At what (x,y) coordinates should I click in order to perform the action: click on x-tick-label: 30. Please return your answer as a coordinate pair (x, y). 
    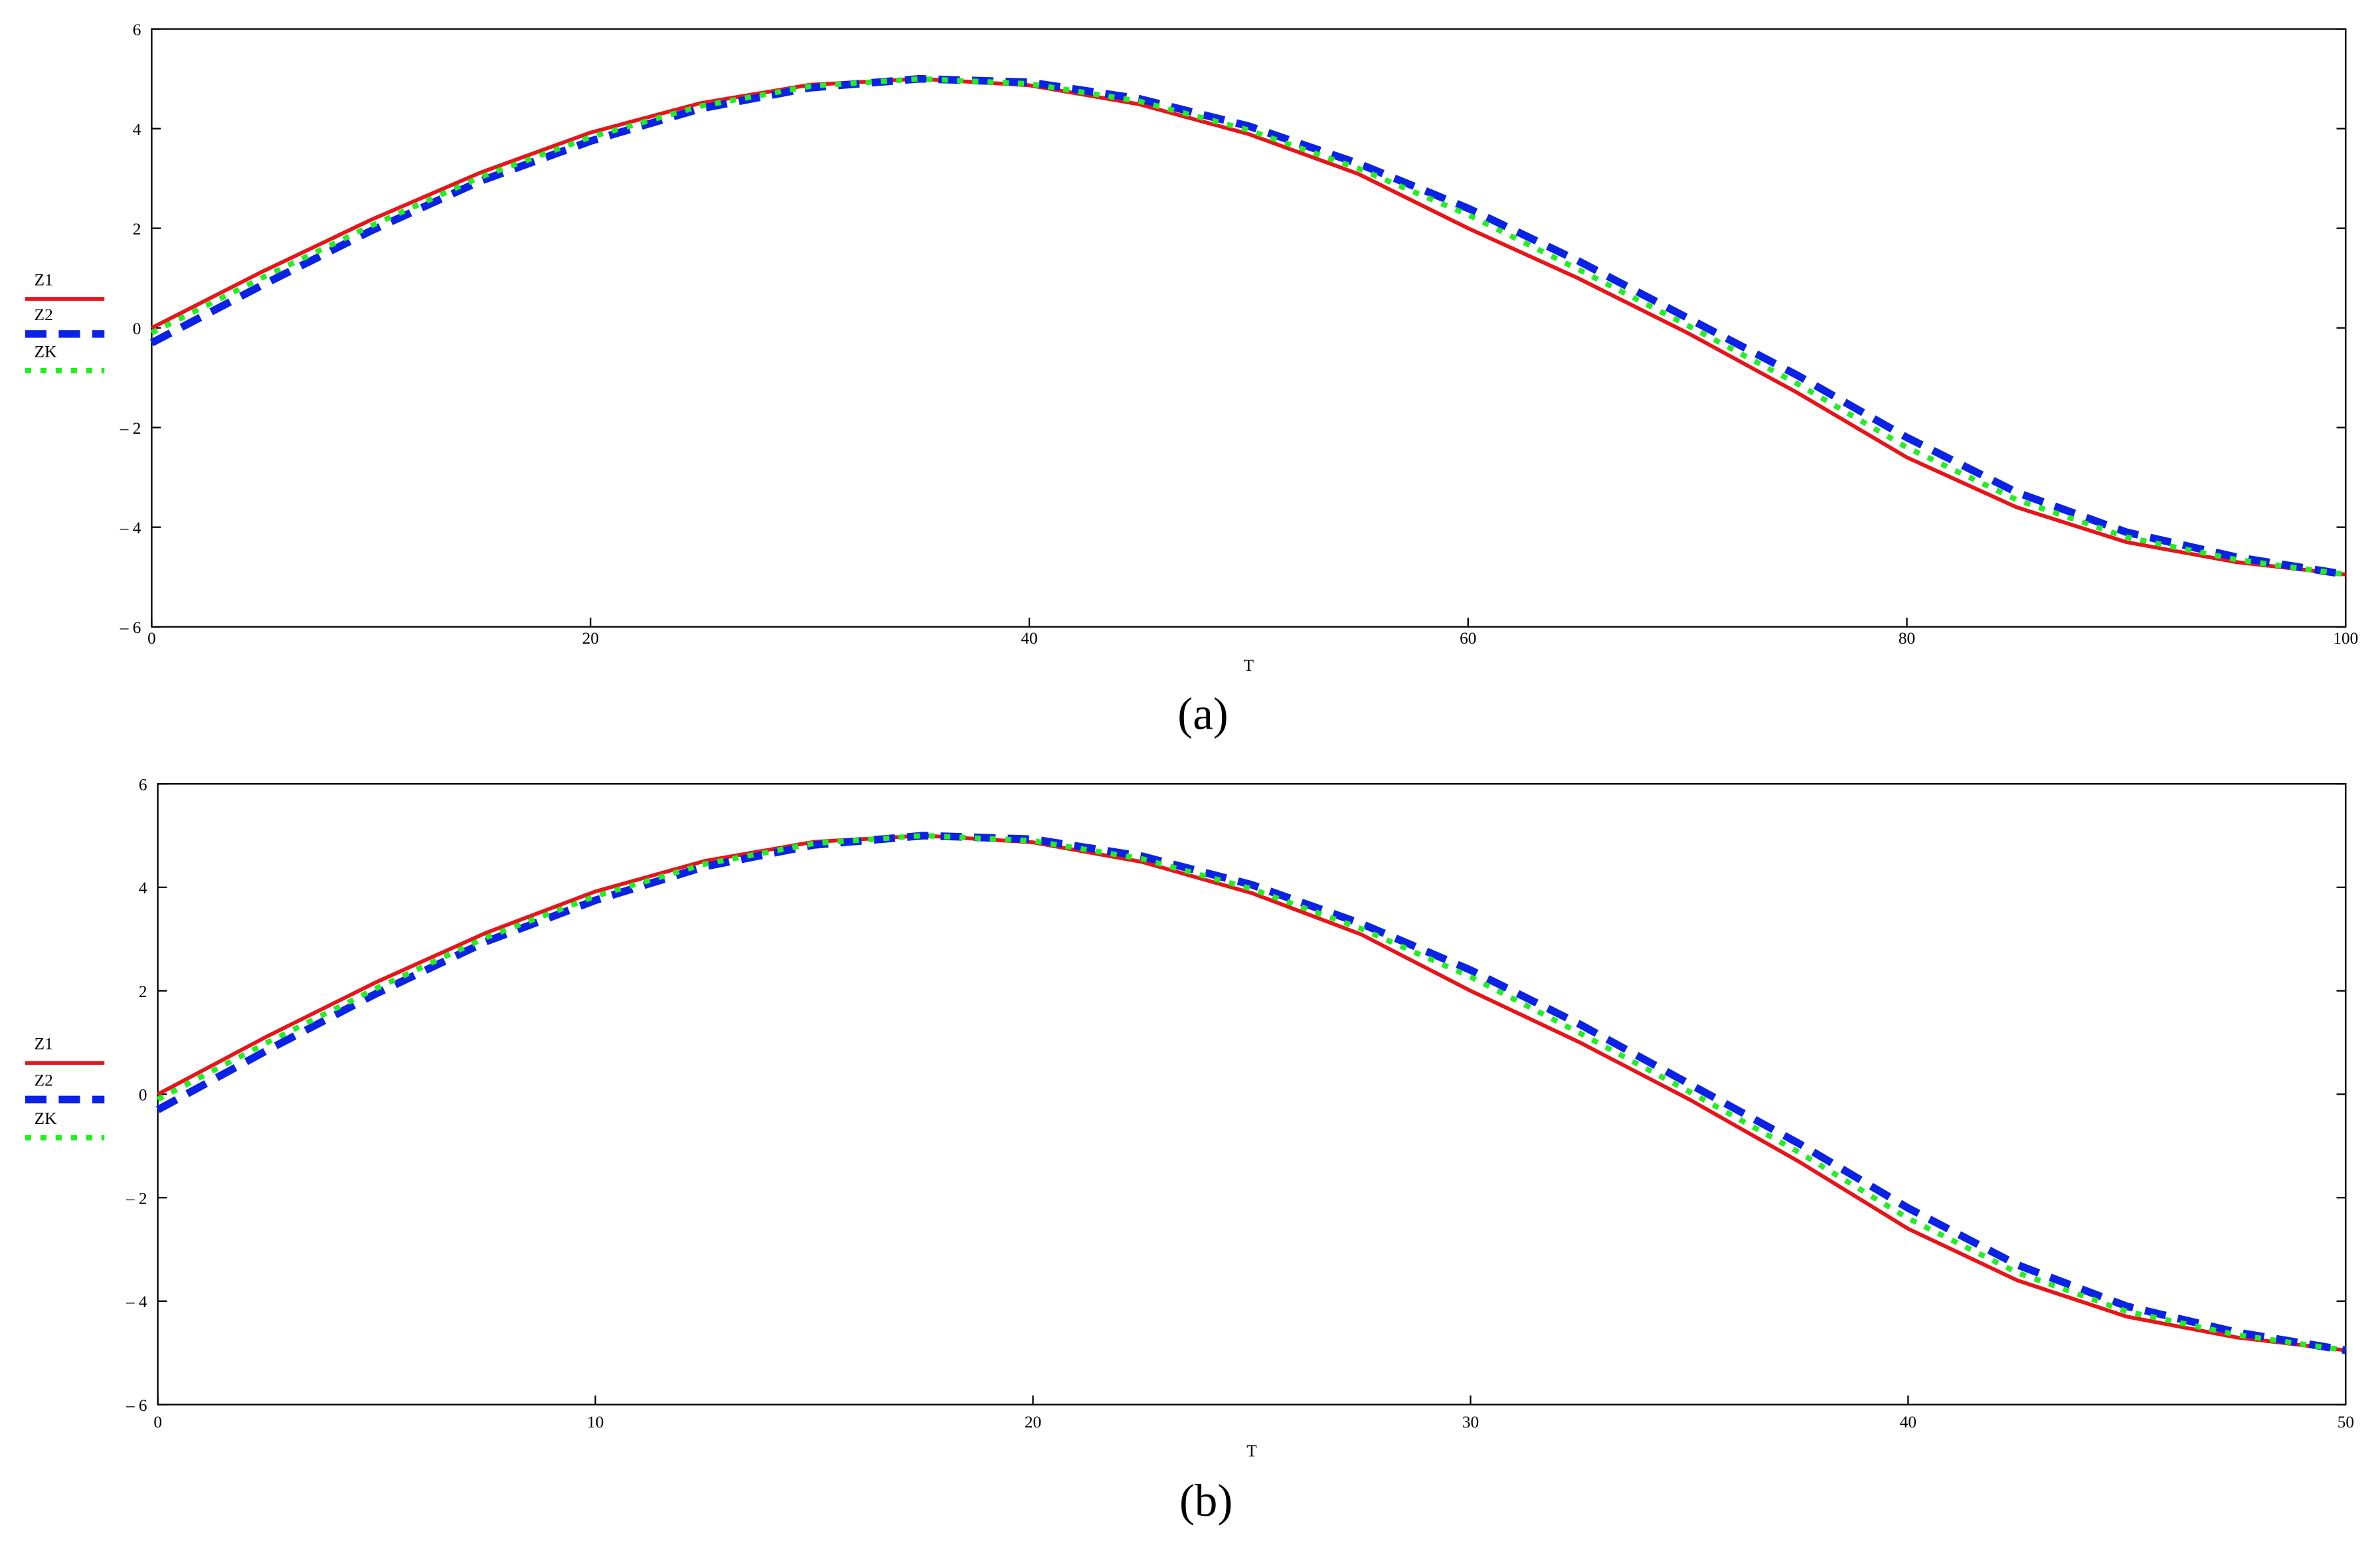
    Looking at the image, I should click on (1470, 1422).